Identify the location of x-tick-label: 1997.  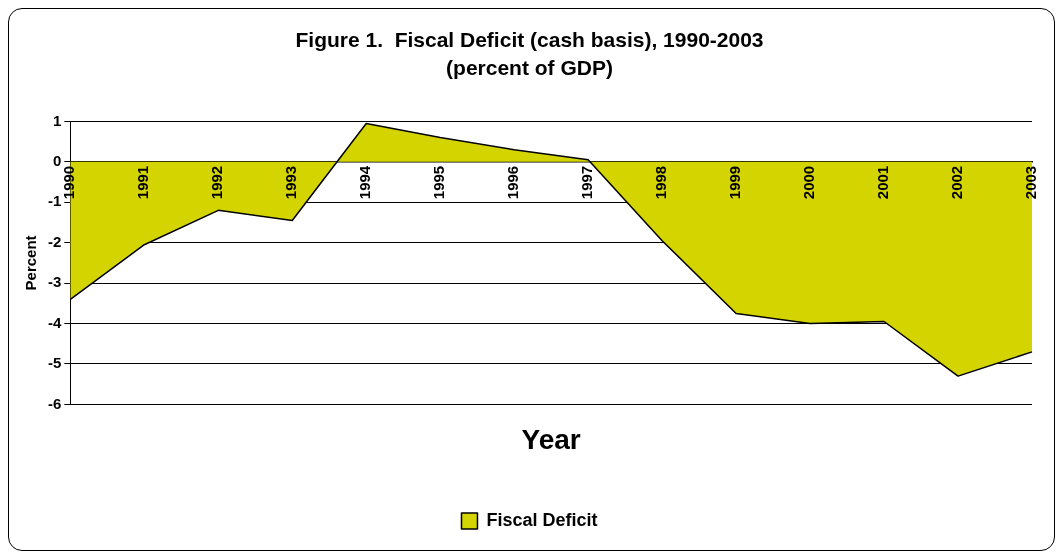
(587, 182).